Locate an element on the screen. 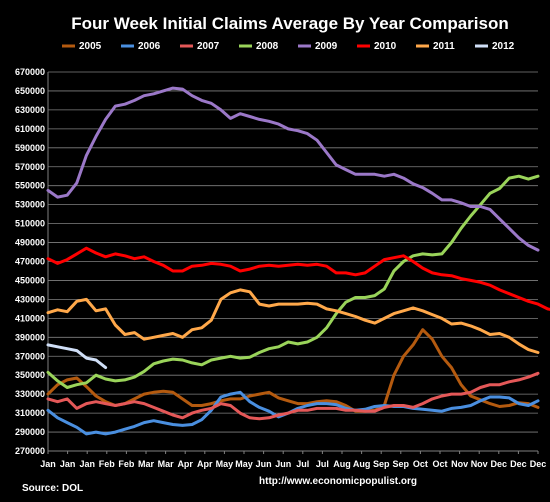  source-label: Source: DOL is located at coordinates (52, 488).